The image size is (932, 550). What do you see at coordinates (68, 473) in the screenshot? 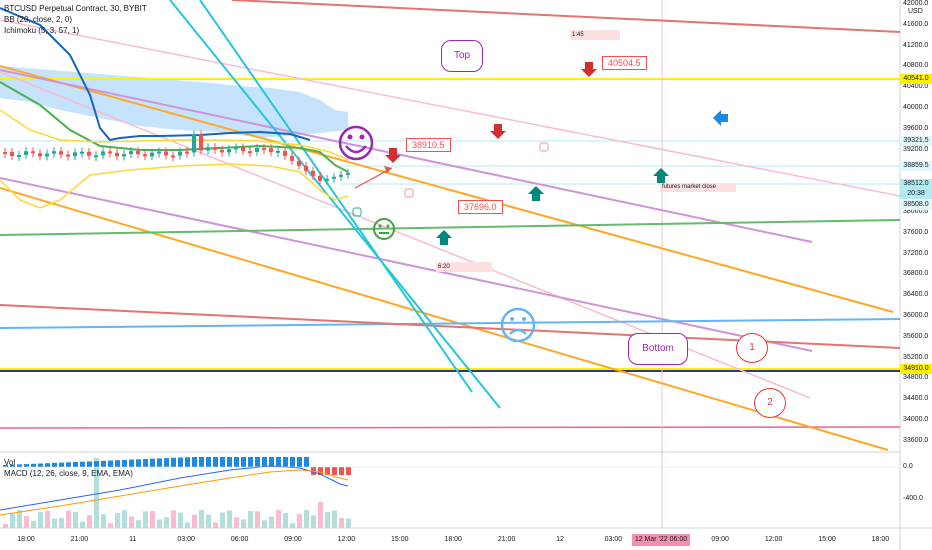
I see `macd-legend: MACD (12, 26, close, 9, EMA, EMA)` at bounding box center [68, 473].